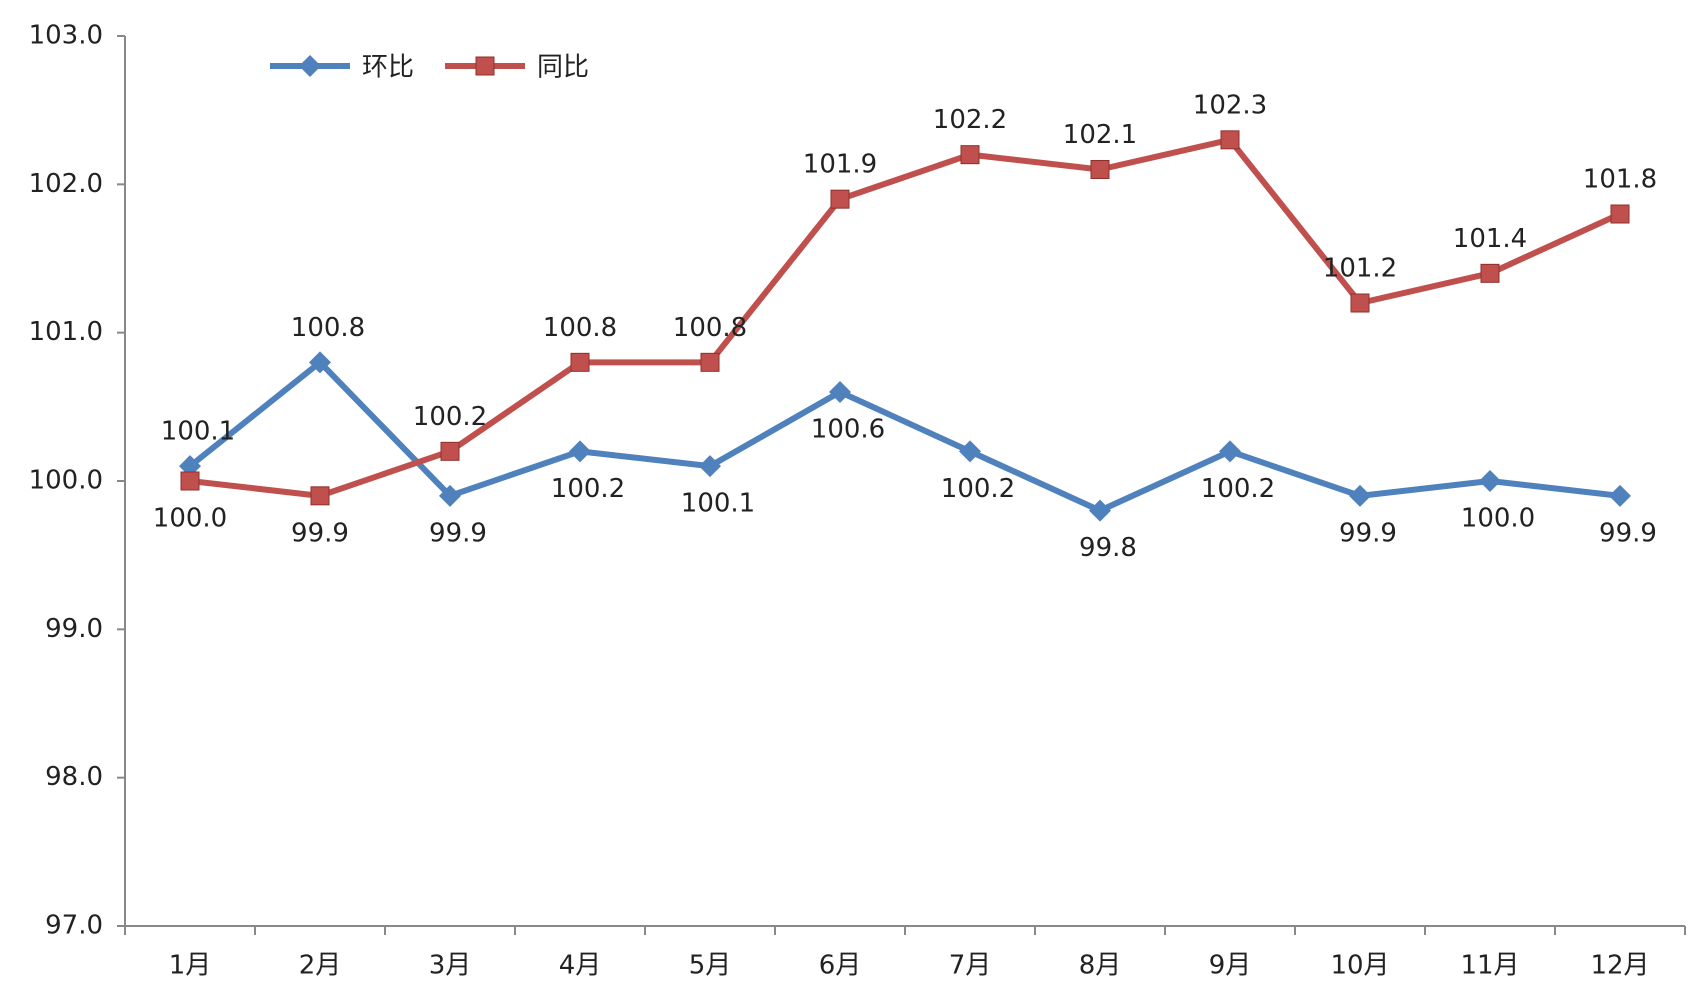 The image size is (1696, 998). Describe the element at coordinates (66, 332) in the screenshot. I see `y-tick-label: 101.0` at that location.